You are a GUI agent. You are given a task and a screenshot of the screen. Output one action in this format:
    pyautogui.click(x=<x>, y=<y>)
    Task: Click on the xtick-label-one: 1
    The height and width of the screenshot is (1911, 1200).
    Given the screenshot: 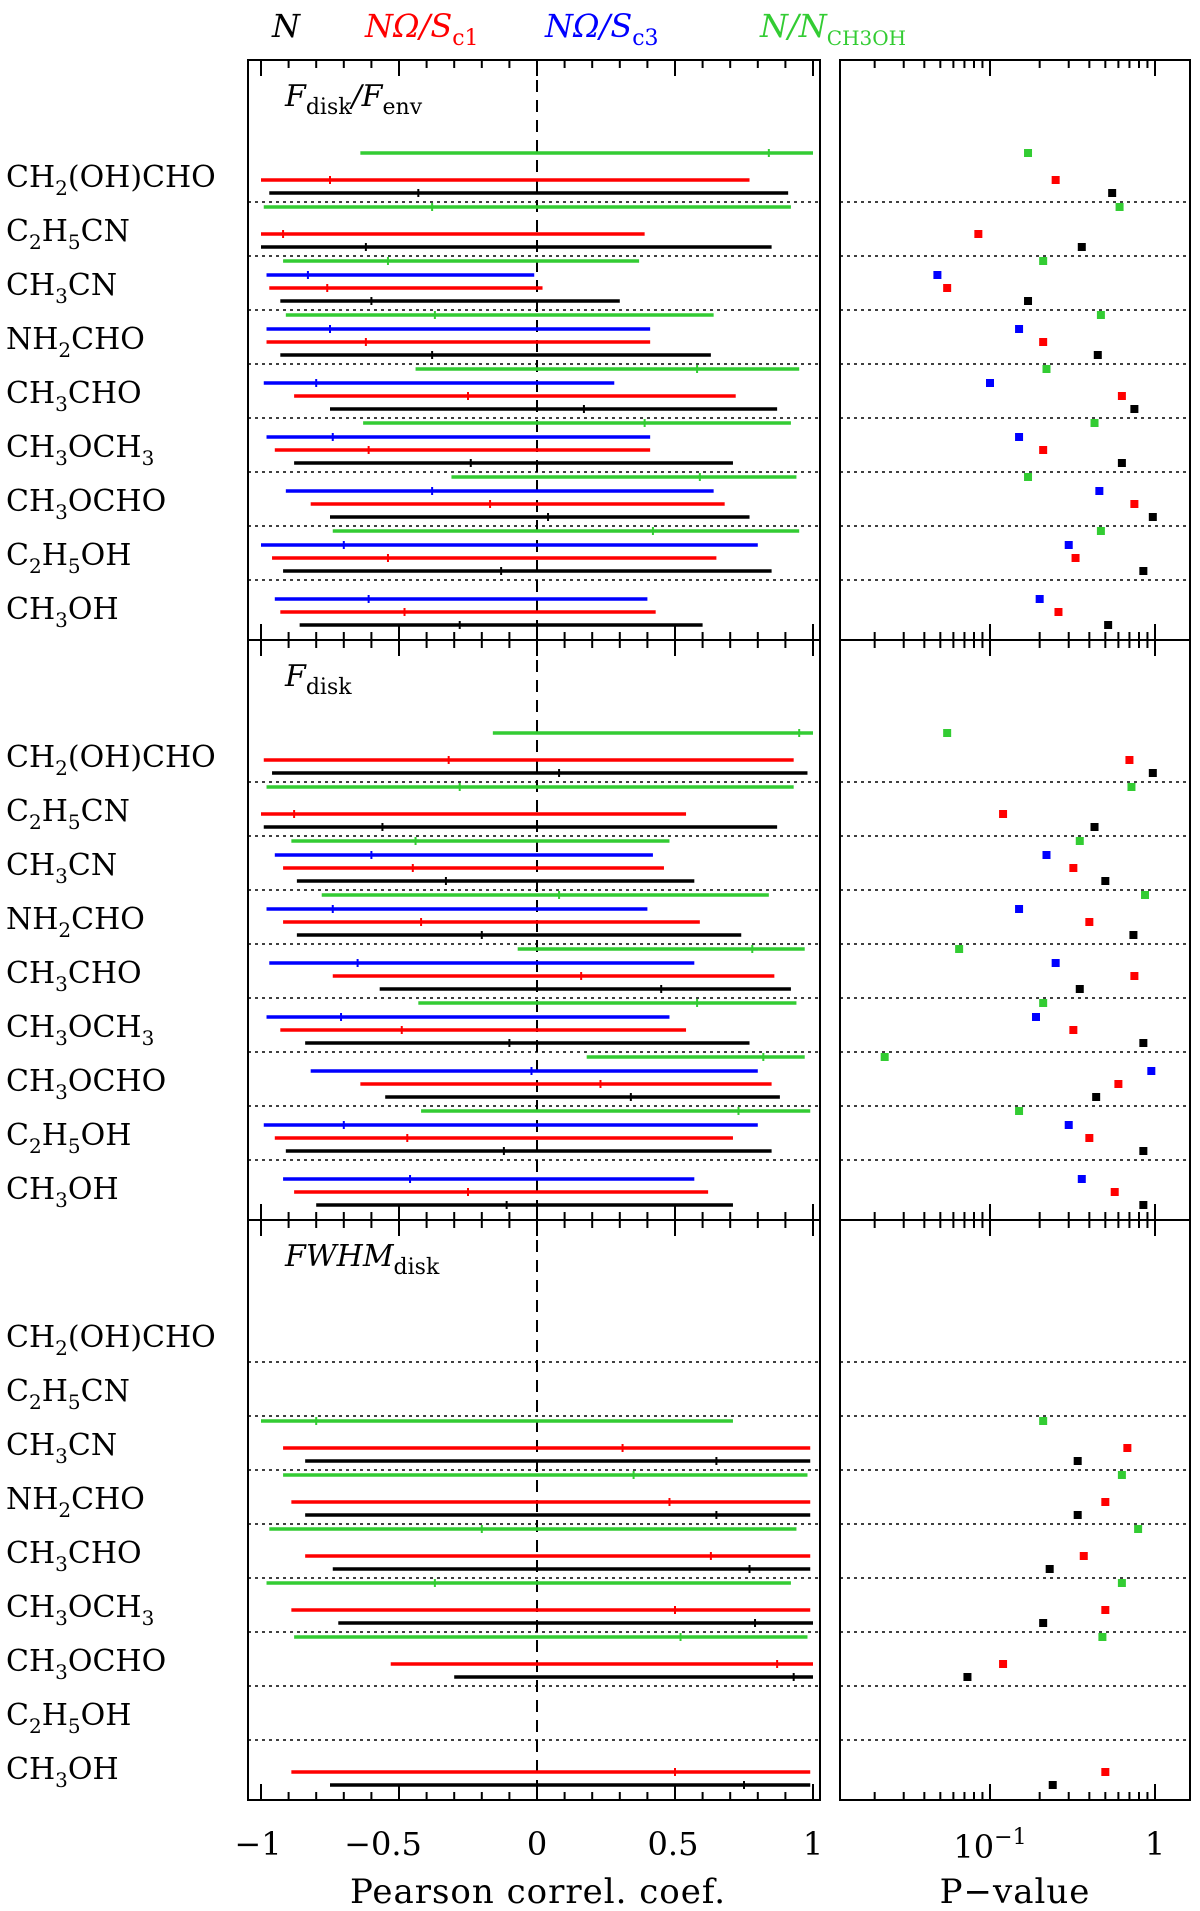 What is the action you would take?
    pyautogui.click(x=1155, y=1844)
    